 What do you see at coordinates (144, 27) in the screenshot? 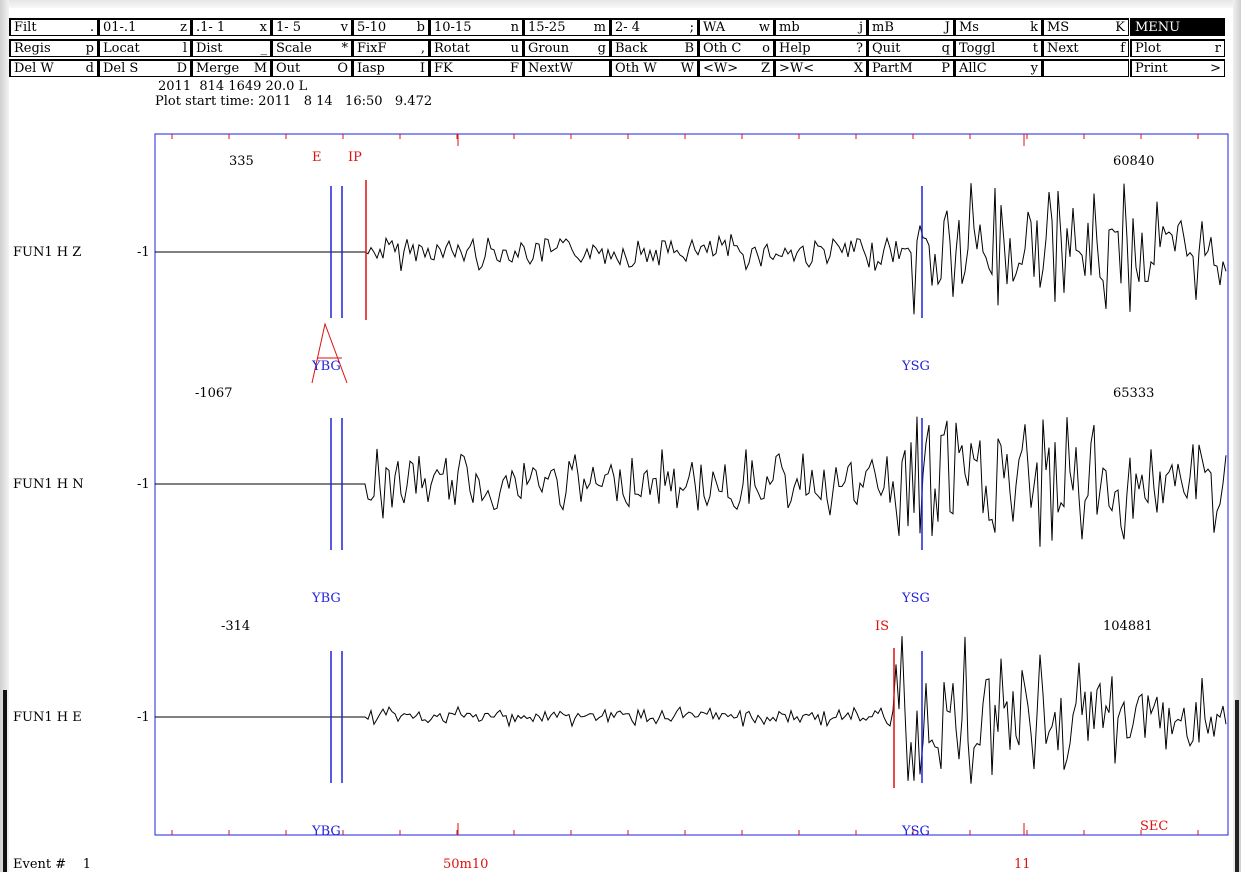
I see `menu-button-01-1-row1: 01-.1 z` at bounding box center [144, 27].